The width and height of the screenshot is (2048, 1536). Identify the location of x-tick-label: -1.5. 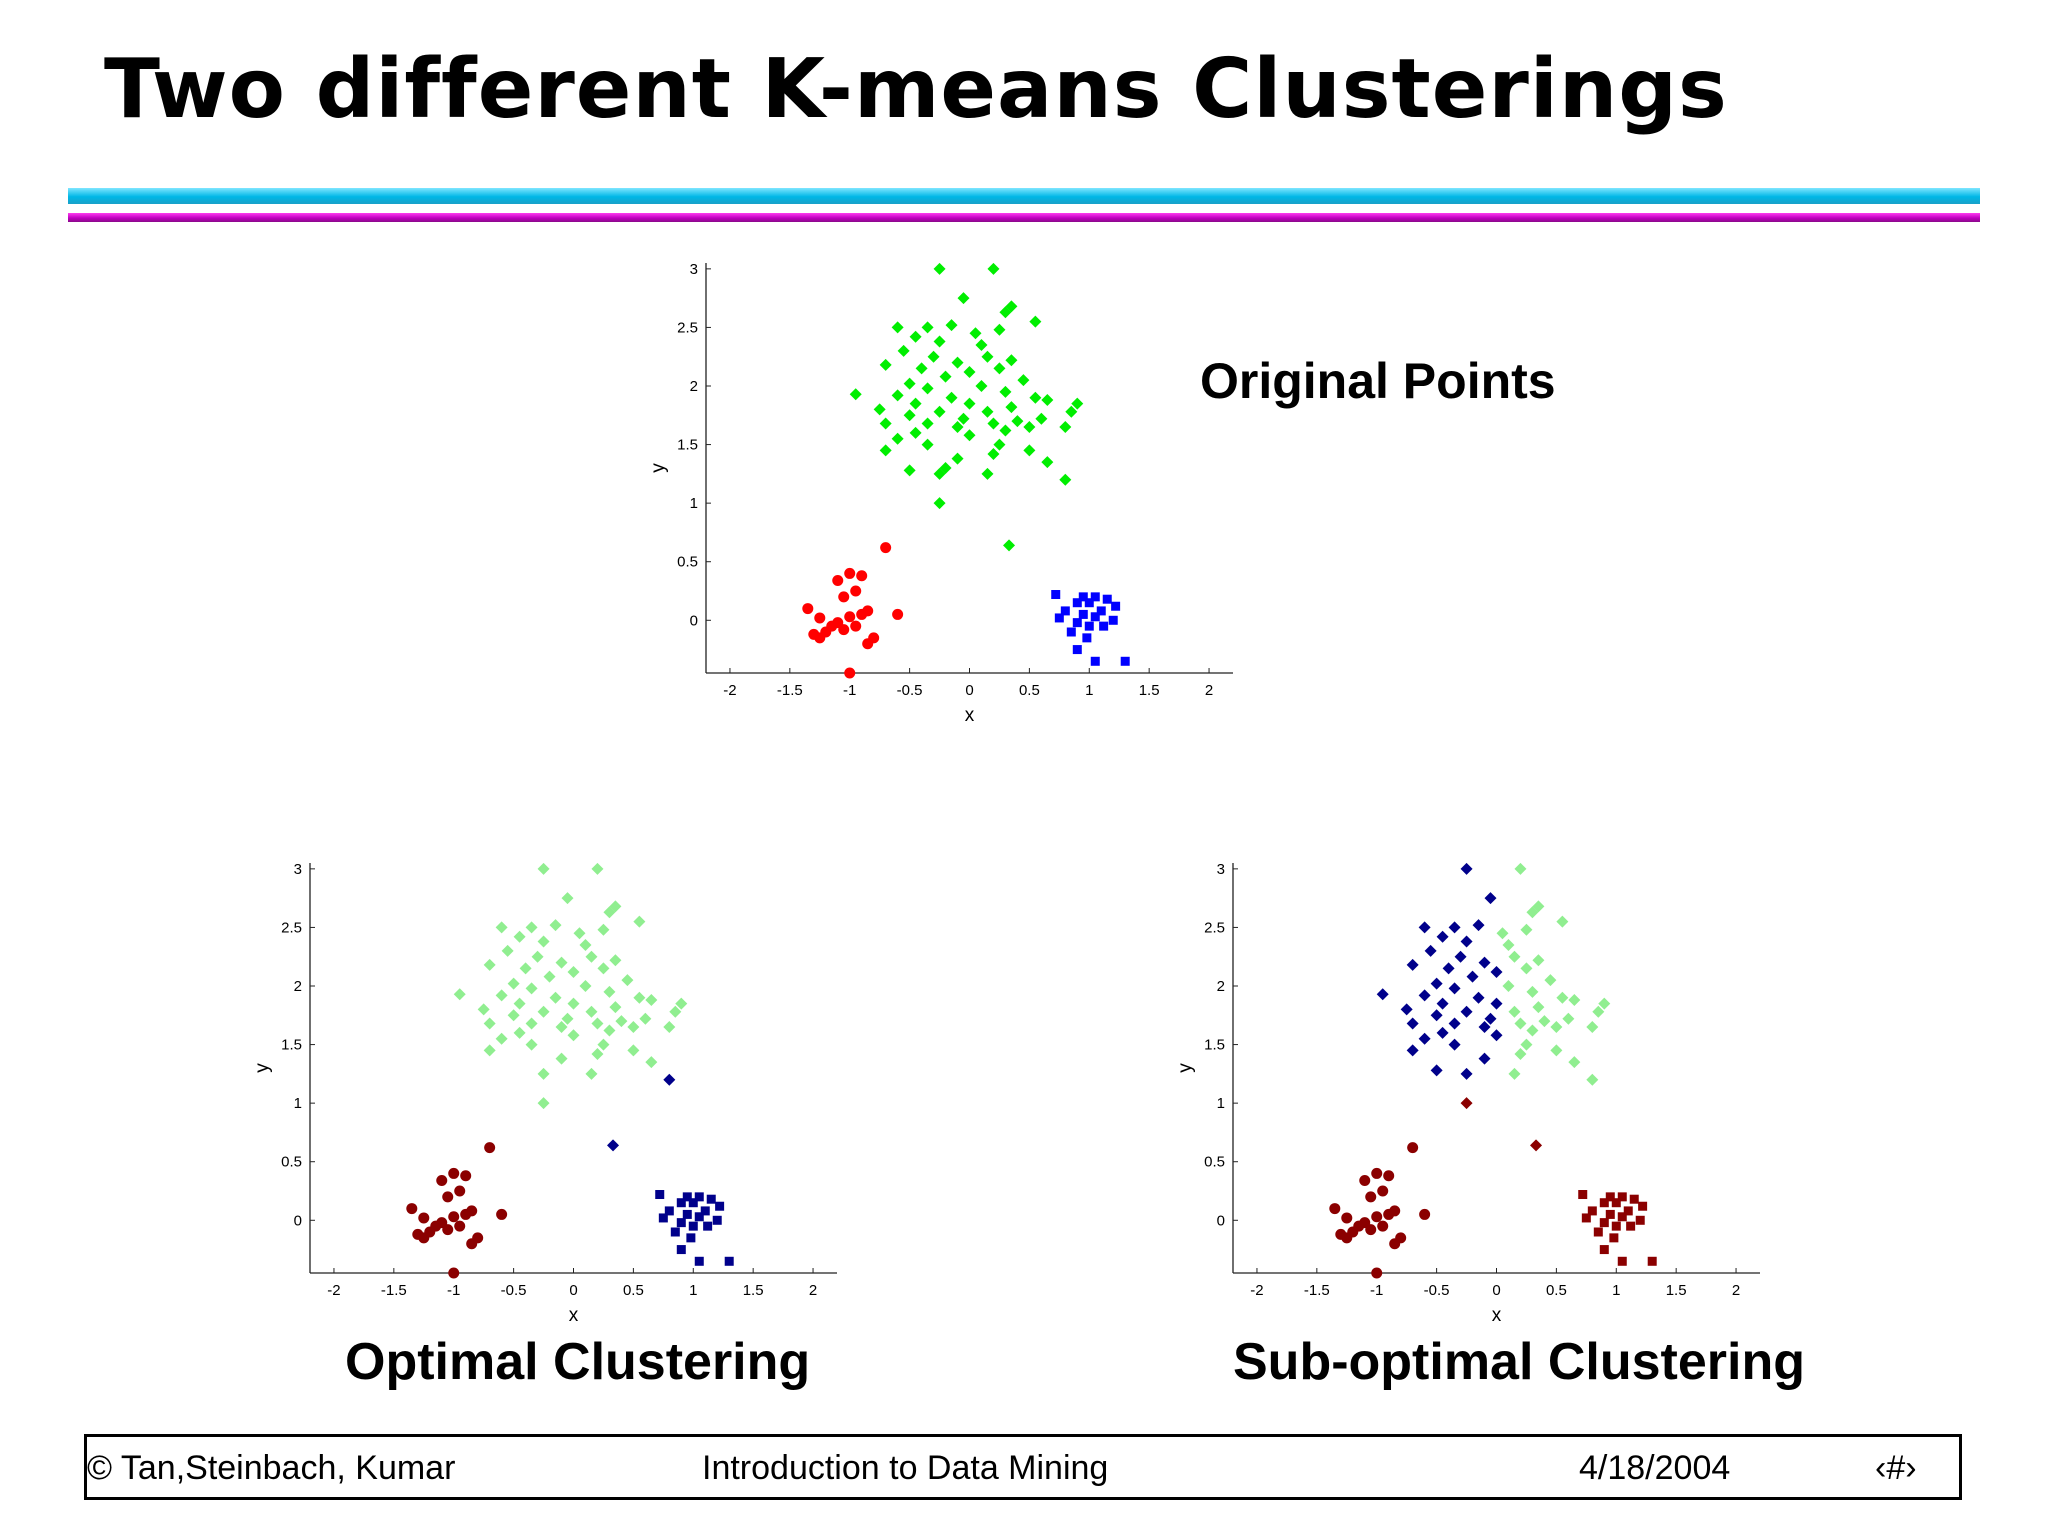
(394, 1290).